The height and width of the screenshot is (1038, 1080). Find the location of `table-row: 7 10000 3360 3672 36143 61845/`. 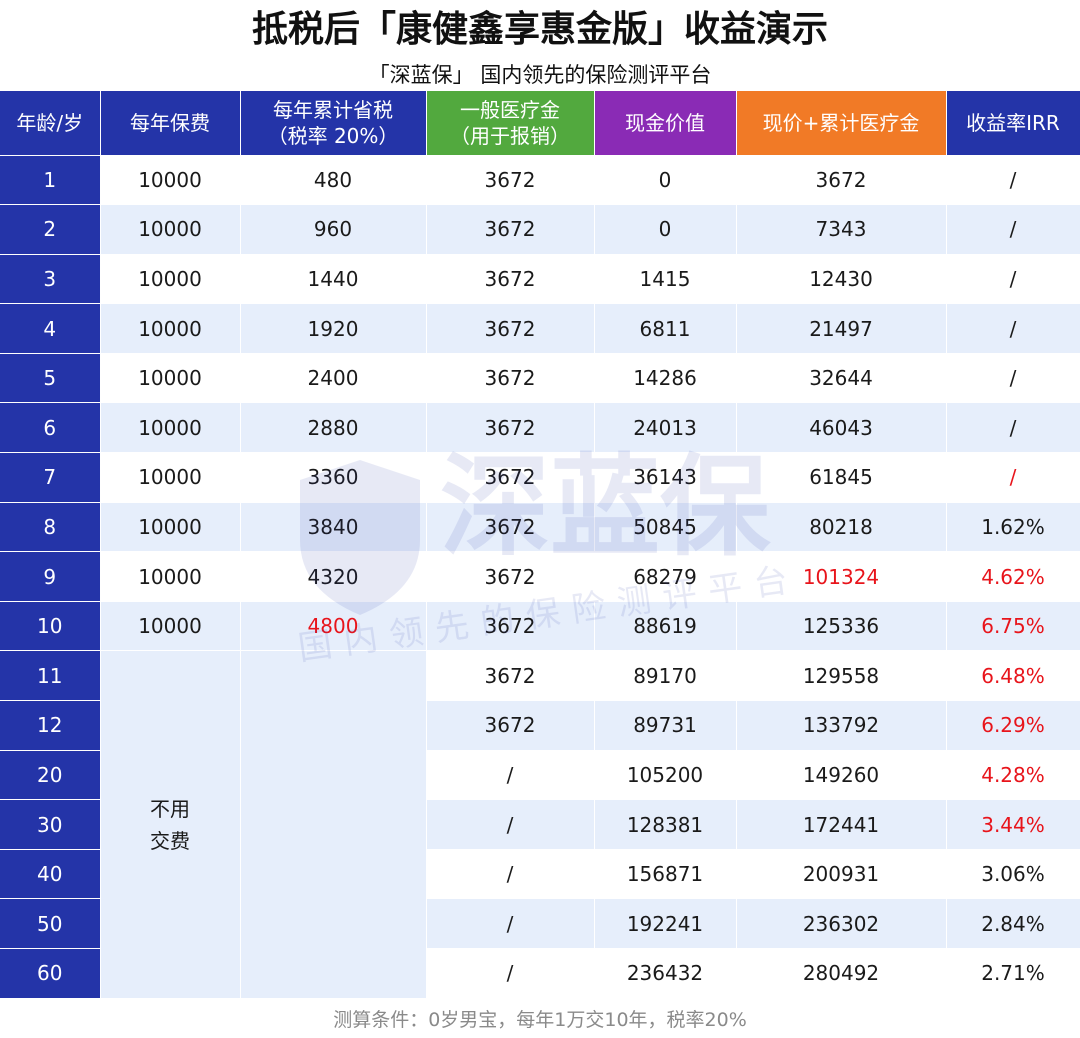

table-row: 7 10000 3360 3672 36143 61845/ is located at coordinates (540, 477).